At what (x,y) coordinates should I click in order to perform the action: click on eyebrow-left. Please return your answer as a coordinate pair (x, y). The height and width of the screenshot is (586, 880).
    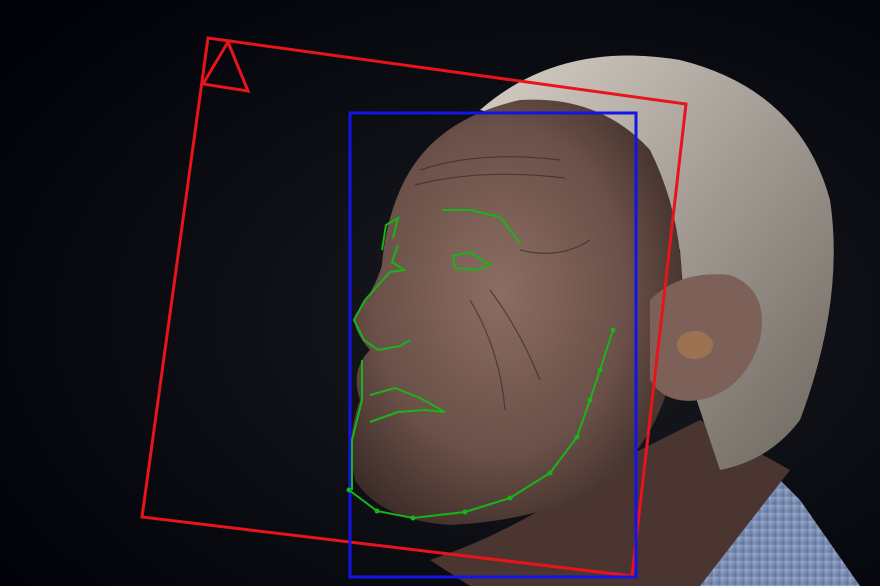
    Looking at the image, I should click on (390, 233).